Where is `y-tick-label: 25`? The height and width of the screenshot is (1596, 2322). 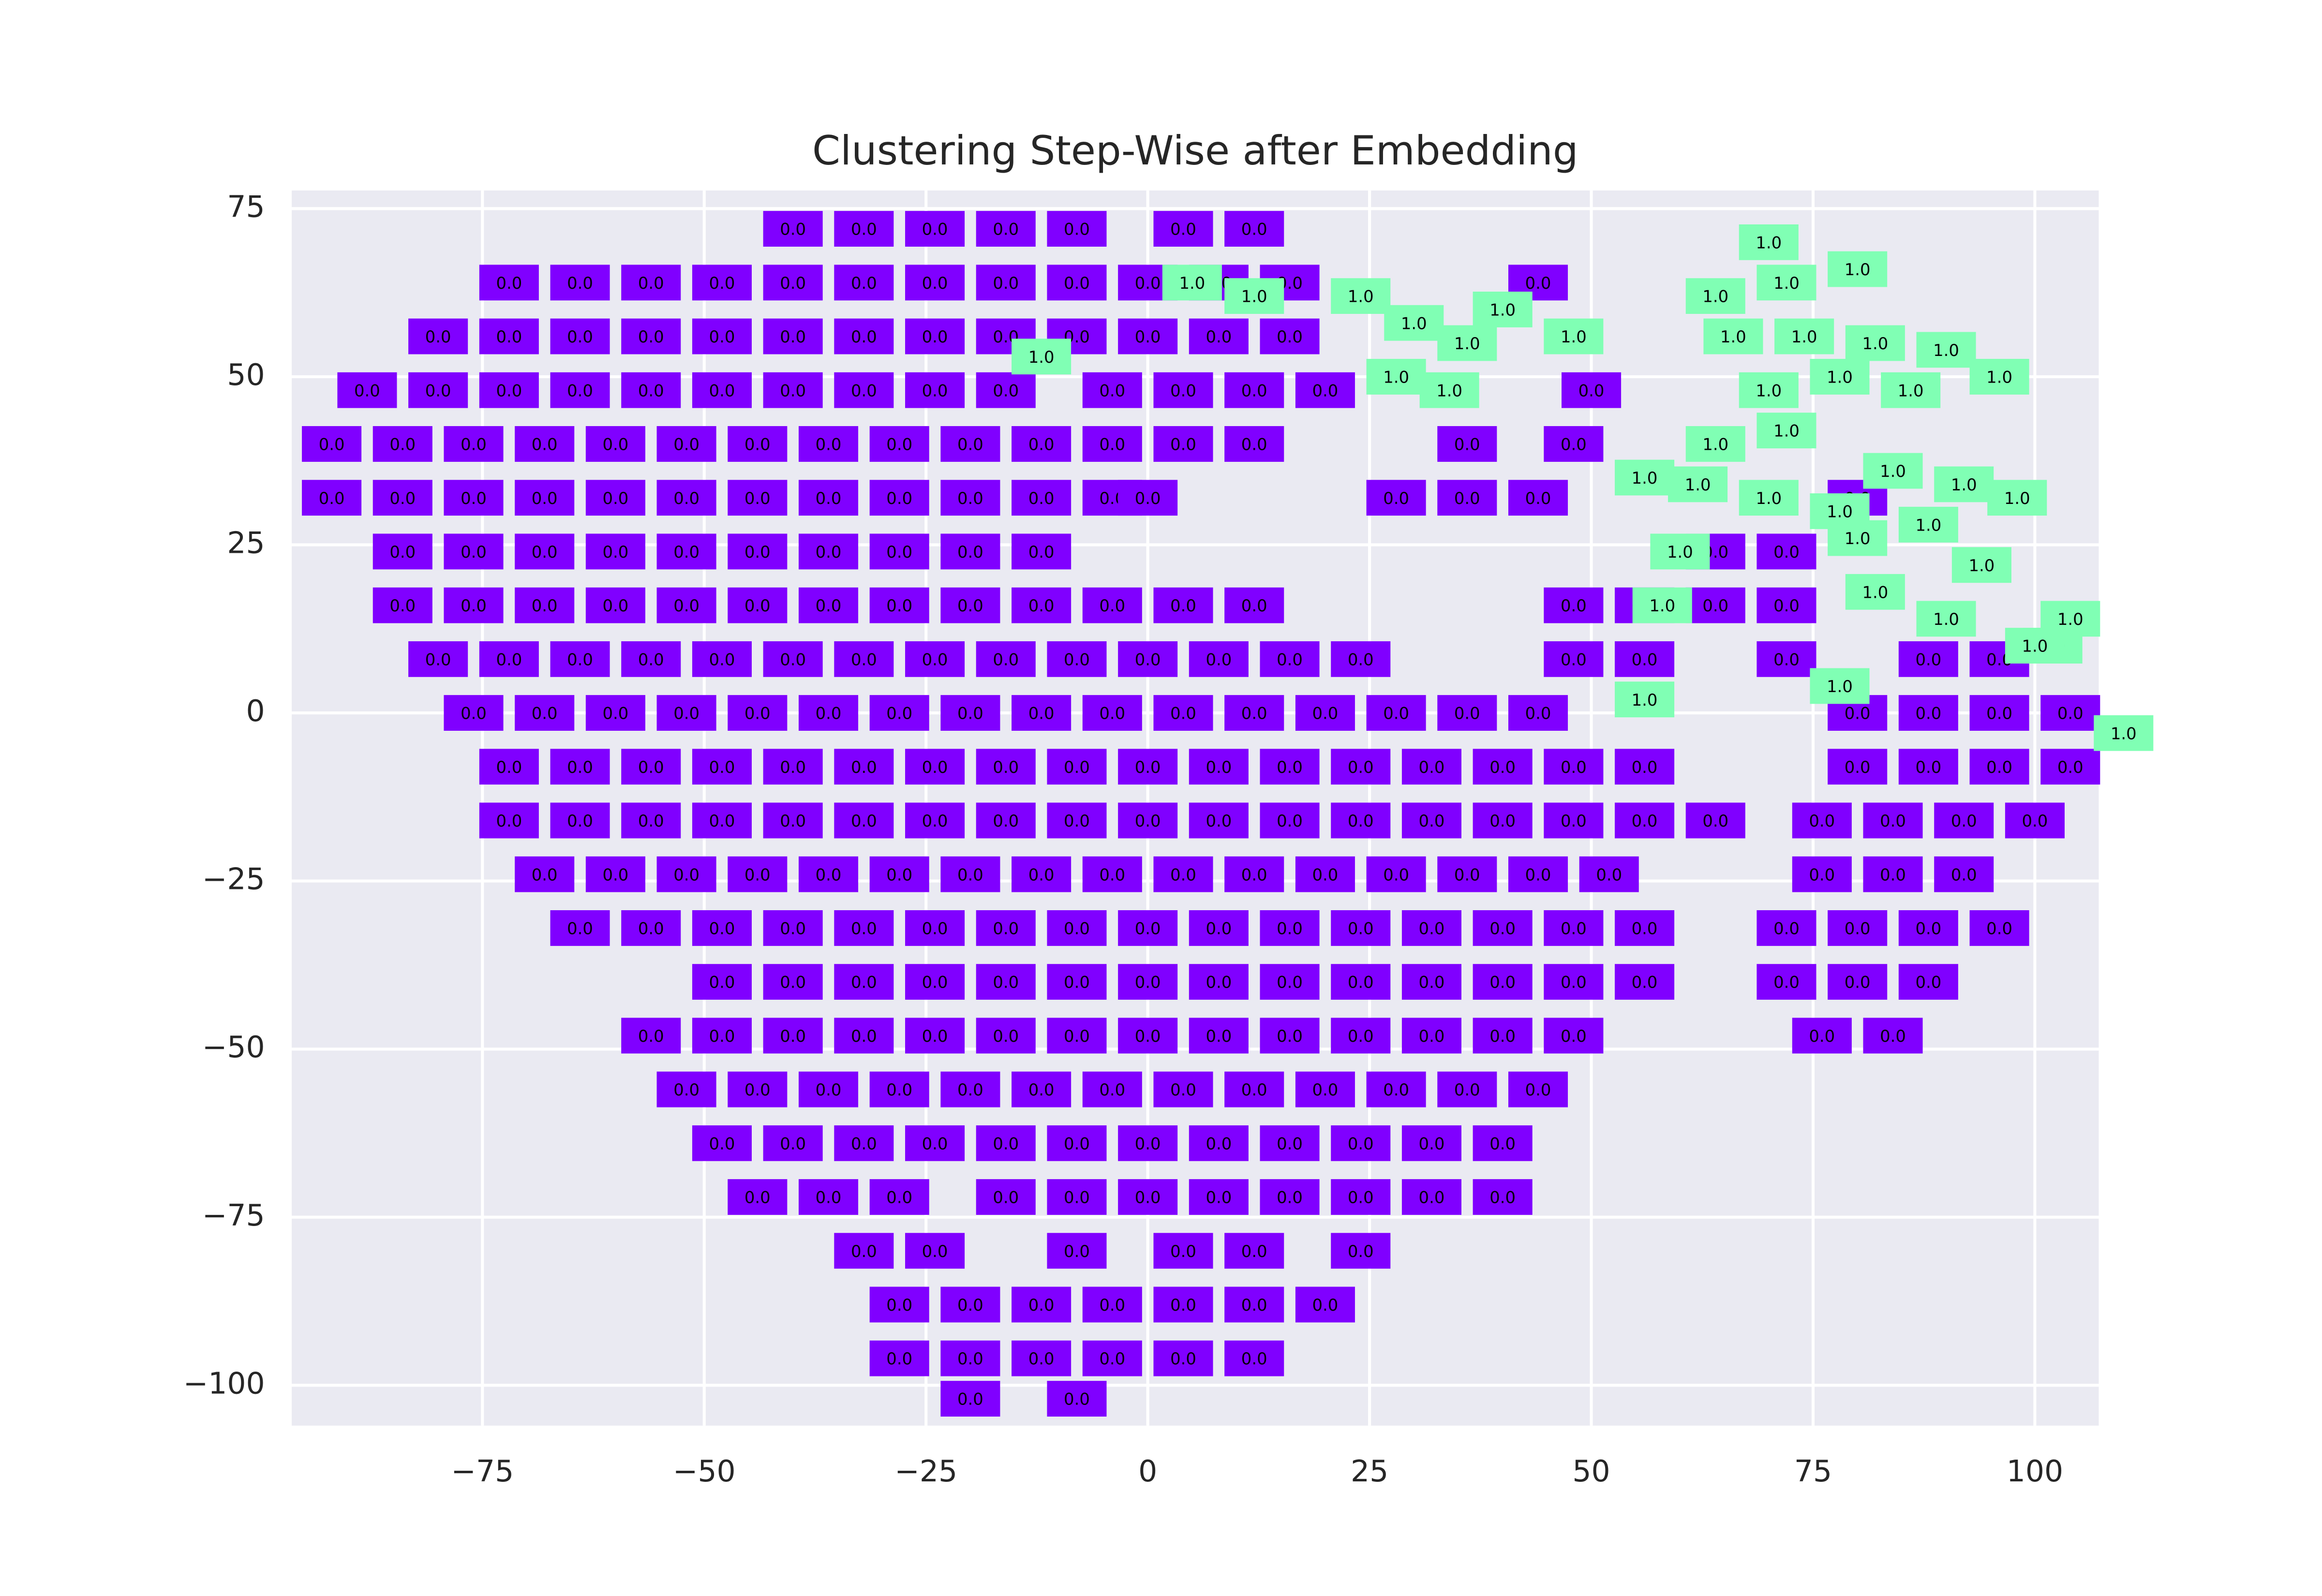
y-tick-label: 25 is located at coordinates (246, 543).